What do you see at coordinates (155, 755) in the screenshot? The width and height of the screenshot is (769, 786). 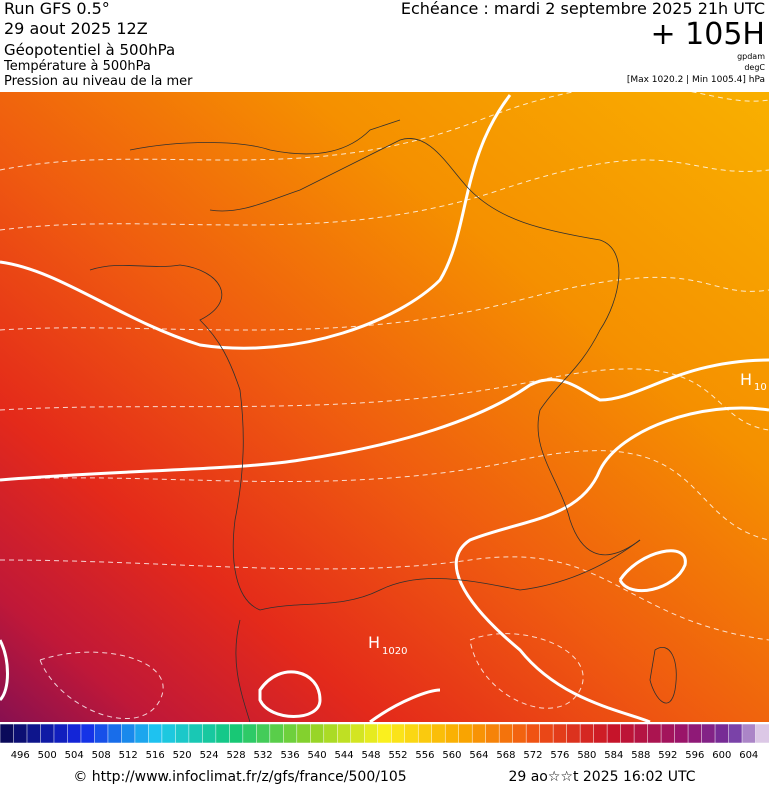 I see `colorbar-label: 516` at bounding box center [155, 755].